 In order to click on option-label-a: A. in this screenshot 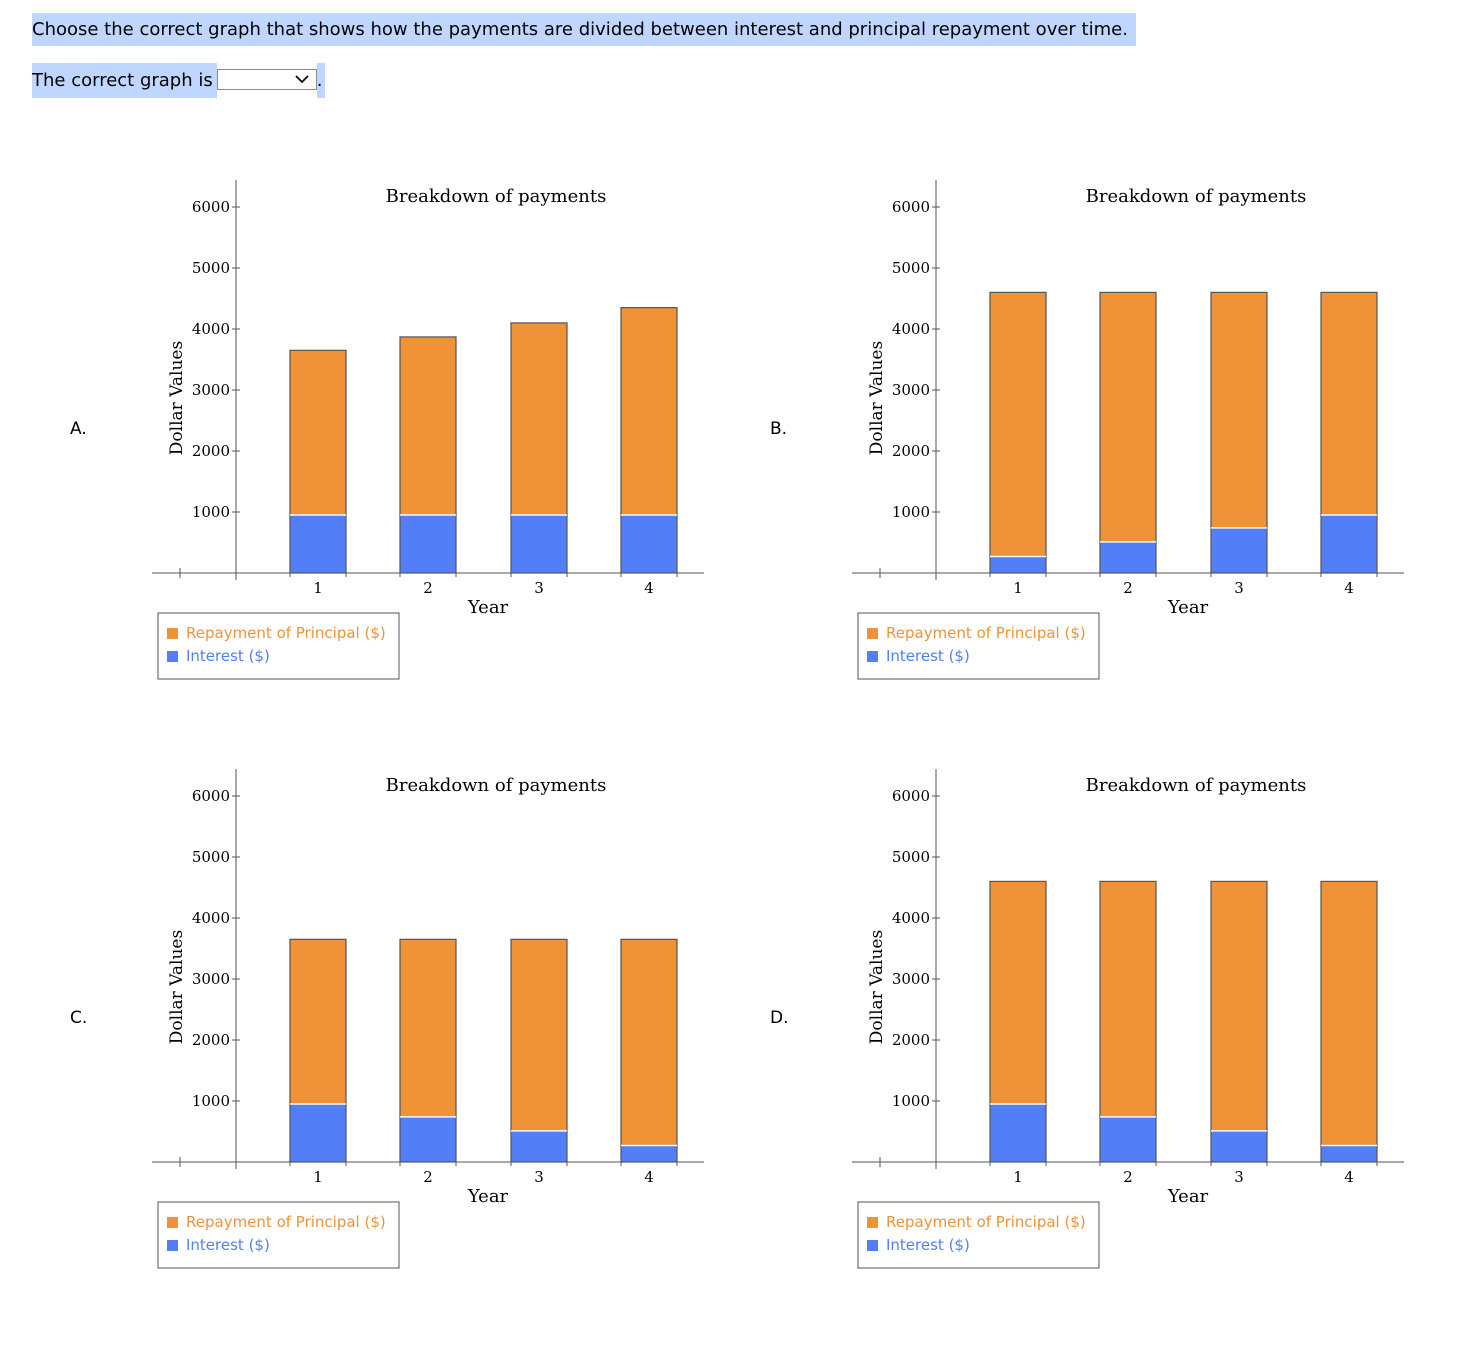, I will do `click(78, 429)`.